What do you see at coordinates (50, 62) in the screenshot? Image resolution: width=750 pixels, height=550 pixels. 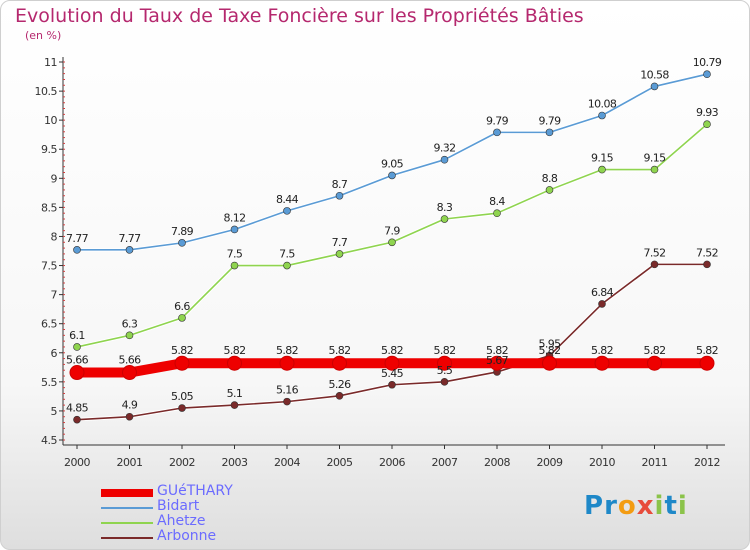 I see `y-tick-label: 11` at bounding box center [50, 62].